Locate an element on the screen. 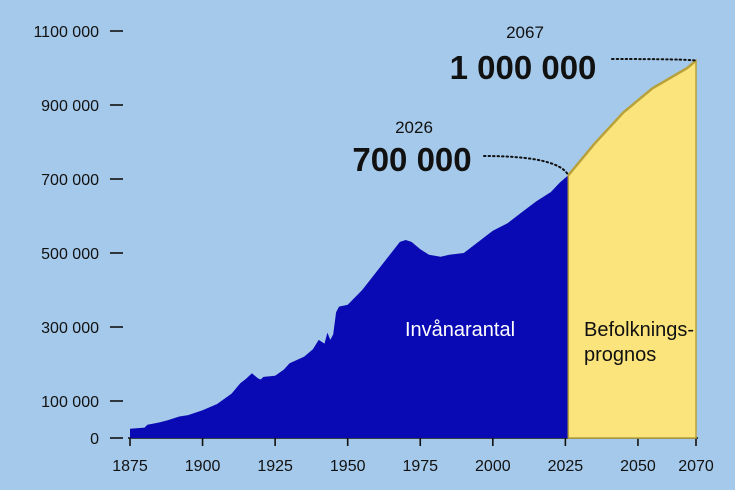 The height and width of the screenshot is (490, 735). x-tick-label: 2070 is located at coordinates (696, 466).